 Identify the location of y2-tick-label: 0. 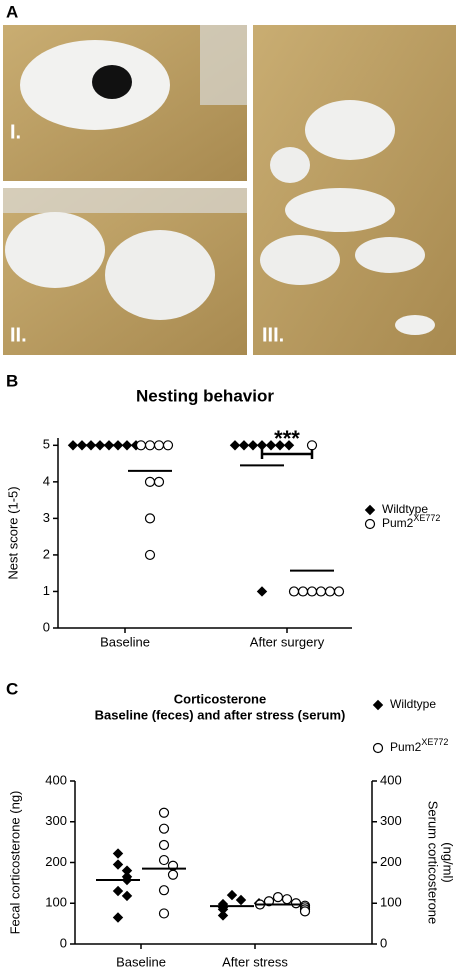
(383, 942).